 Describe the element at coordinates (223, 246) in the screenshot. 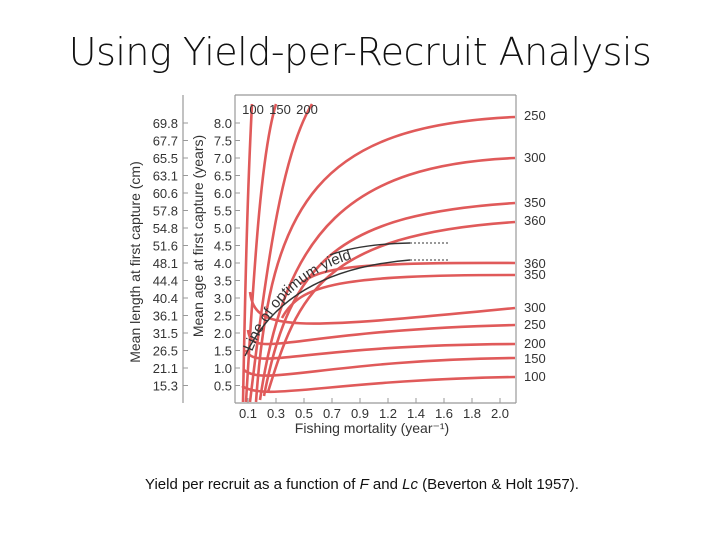

I see `age-label: 4.5` at that location.